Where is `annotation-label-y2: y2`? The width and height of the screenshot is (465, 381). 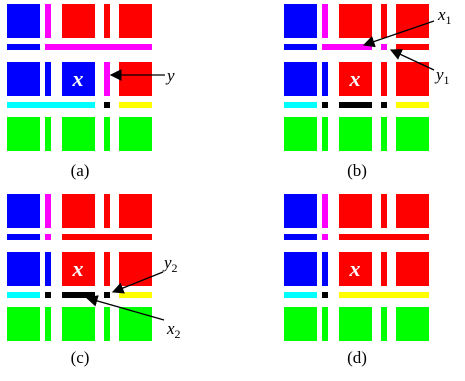
annotation-label-y2: y2 is located at coordinates (170, 264).